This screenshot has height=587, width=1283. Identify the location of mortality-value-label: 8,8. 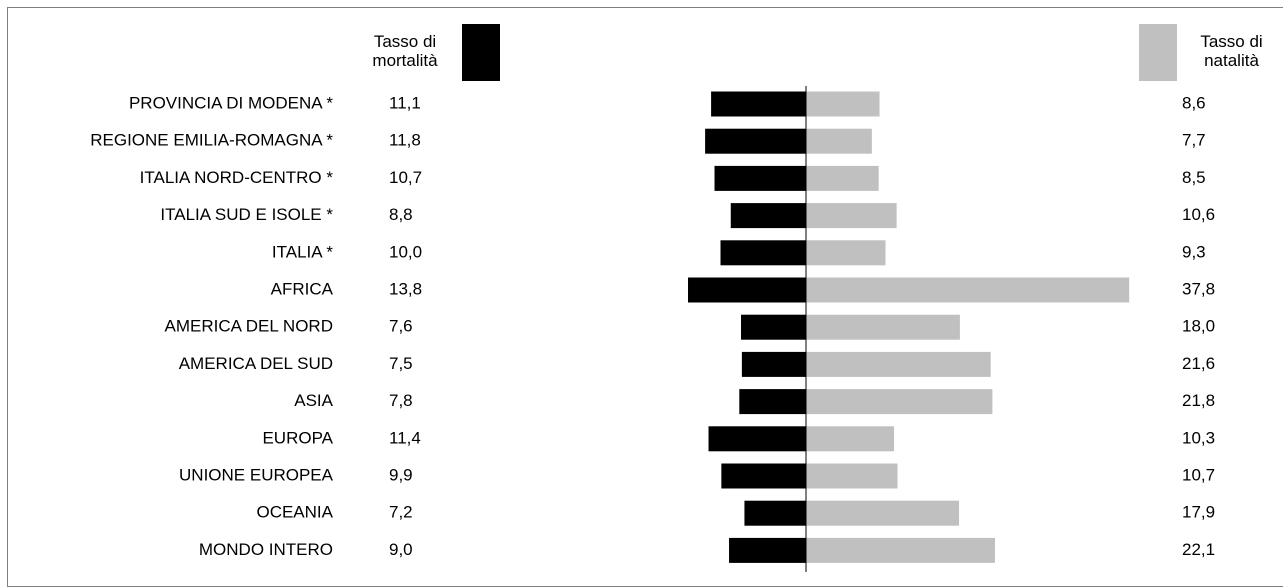
(401, 214).